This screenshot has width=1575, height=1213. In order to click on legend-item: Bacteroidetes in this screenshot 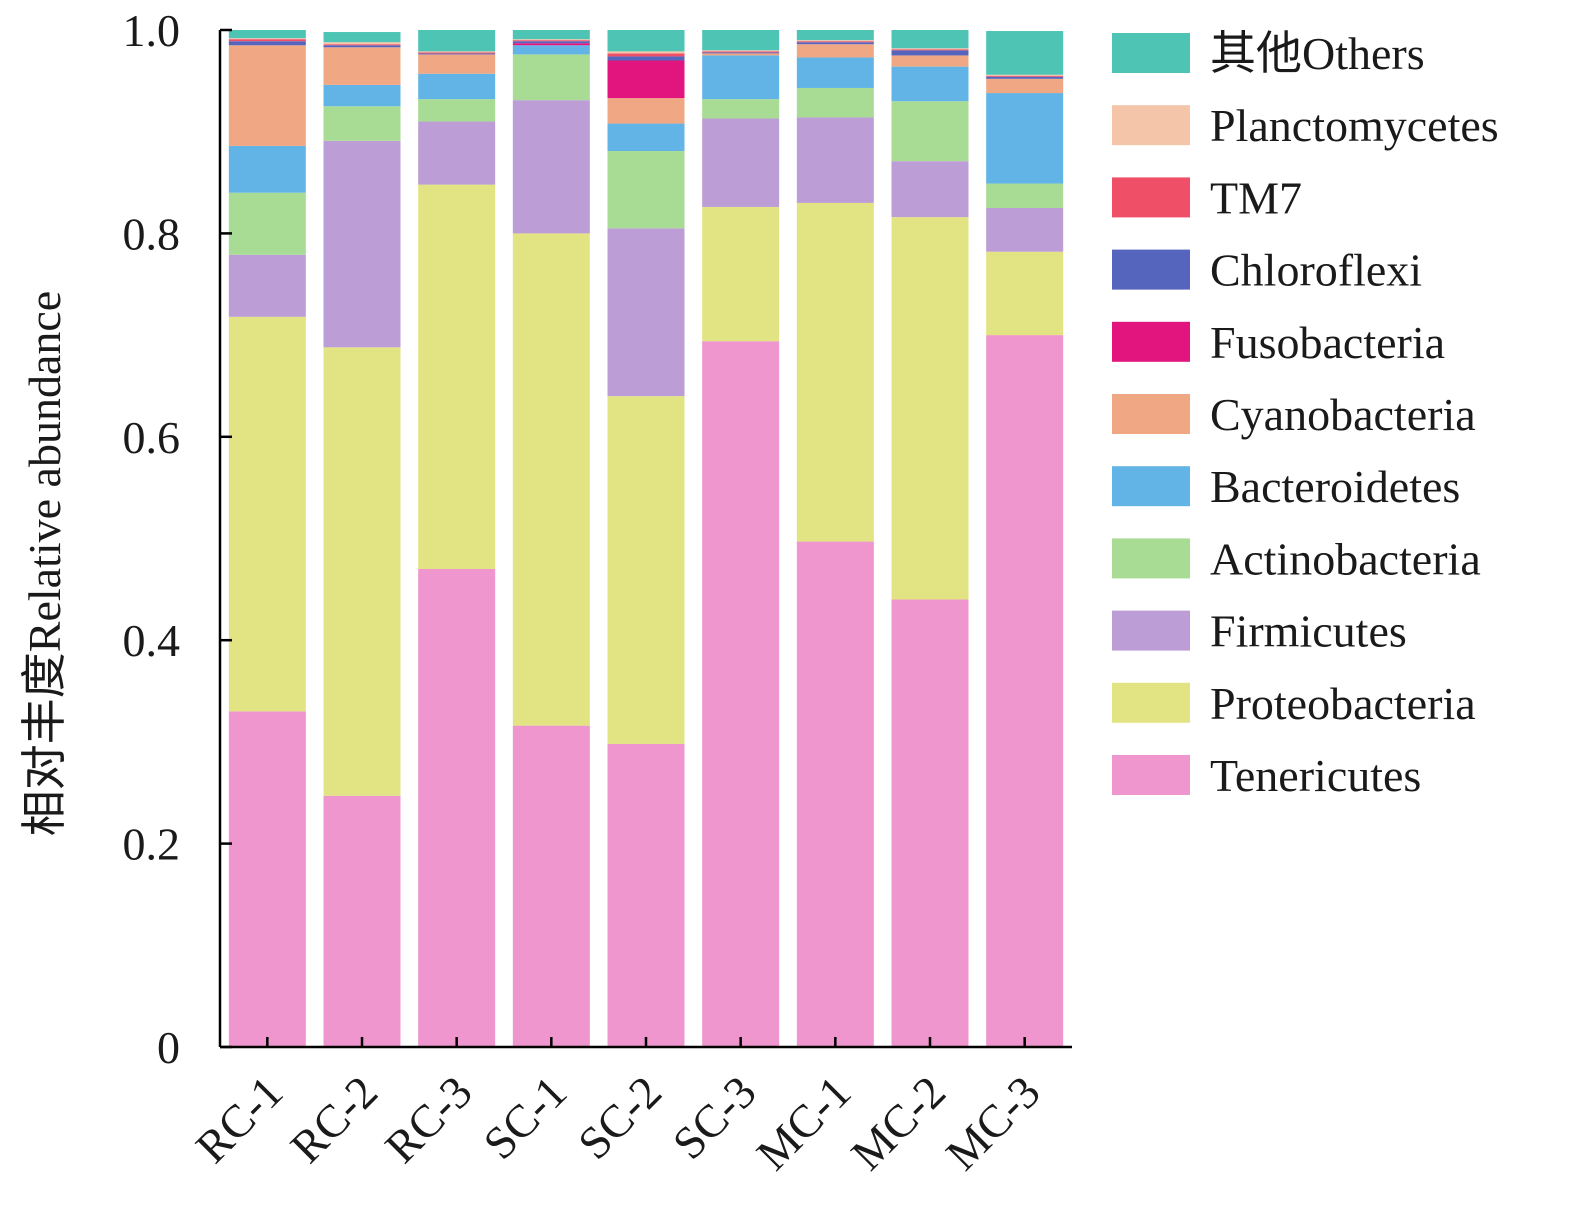, I will do `click(1286, 486)`.